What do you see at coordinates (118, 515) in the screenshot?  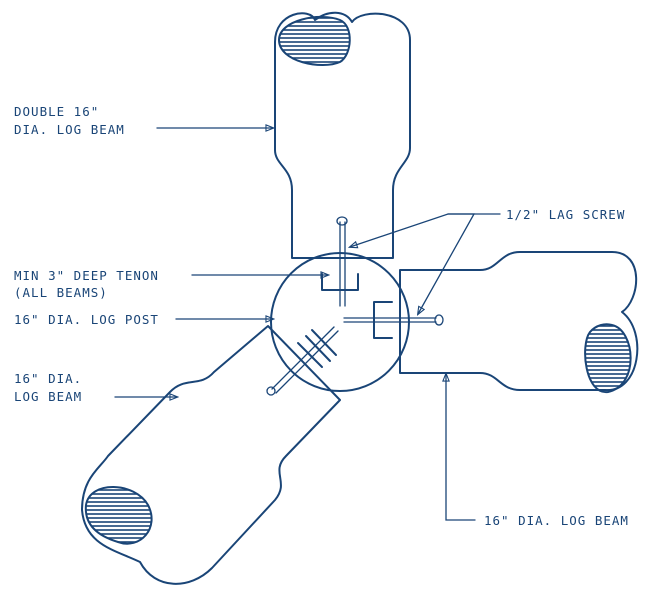 I see `left-beam-end-grain` at bounding box center [118, 515].